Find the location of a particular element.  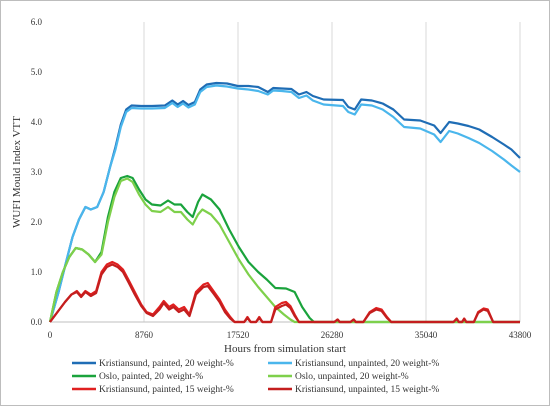

legend-label: Kristiansund, unpainted, 15 weight-% is located at coordinates (367, 390).